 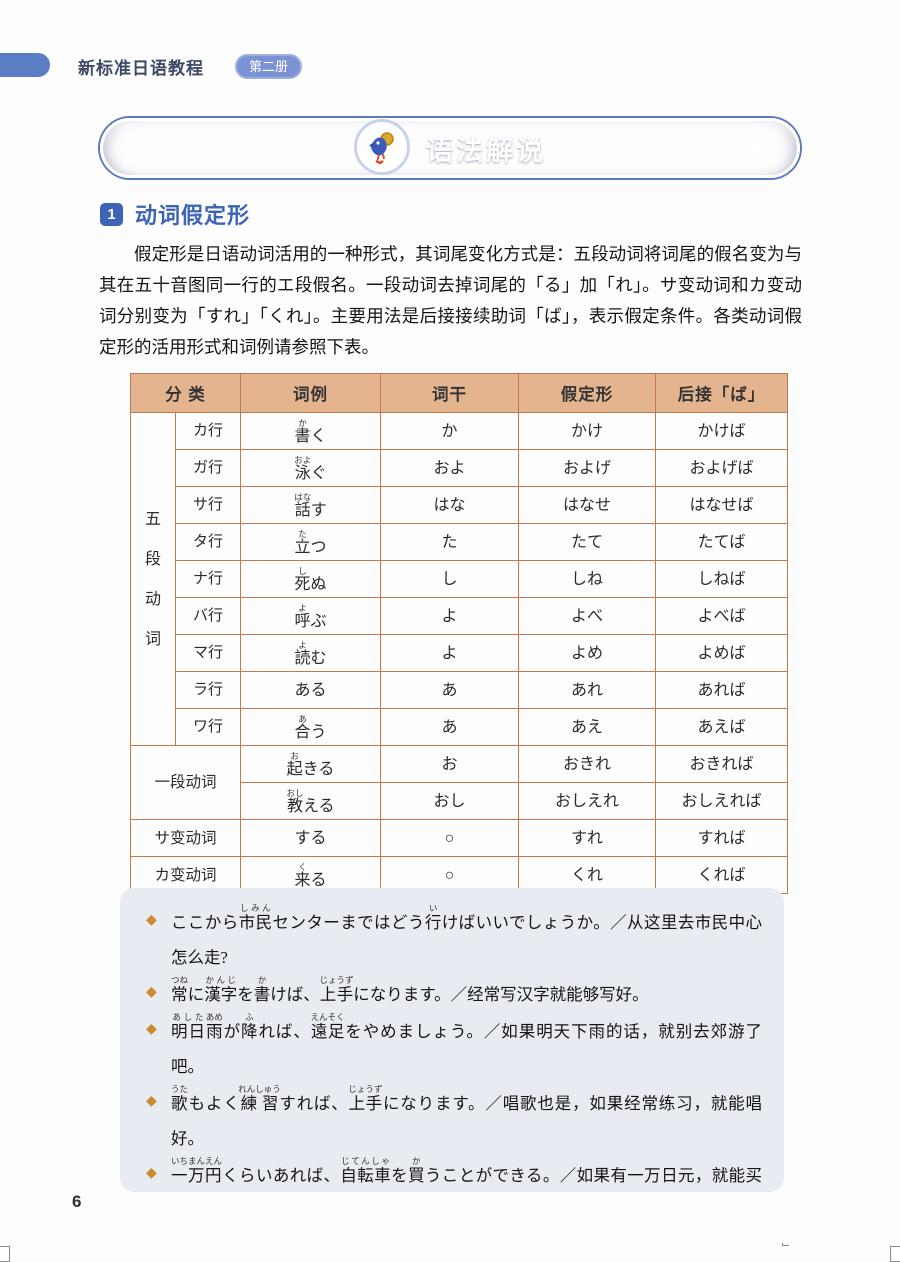 I want to click on section-heading: 1 动词假定形, so click(x=175, y=214).